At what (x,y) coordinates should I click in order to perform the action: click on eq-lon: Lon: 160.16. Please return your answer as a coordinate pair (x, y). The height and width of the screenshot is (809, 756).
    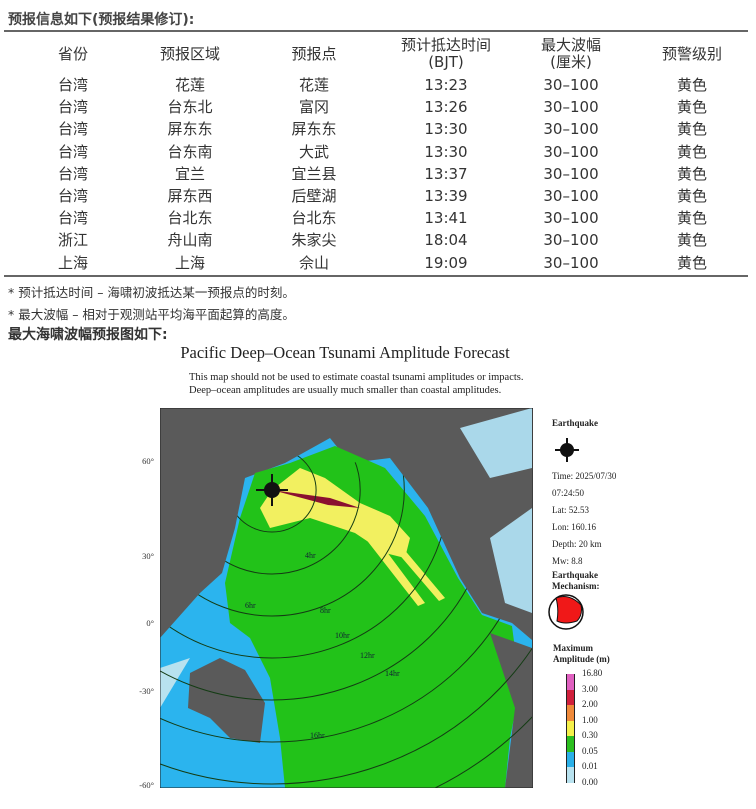
    Looking at the image, I should click on (574, 527).